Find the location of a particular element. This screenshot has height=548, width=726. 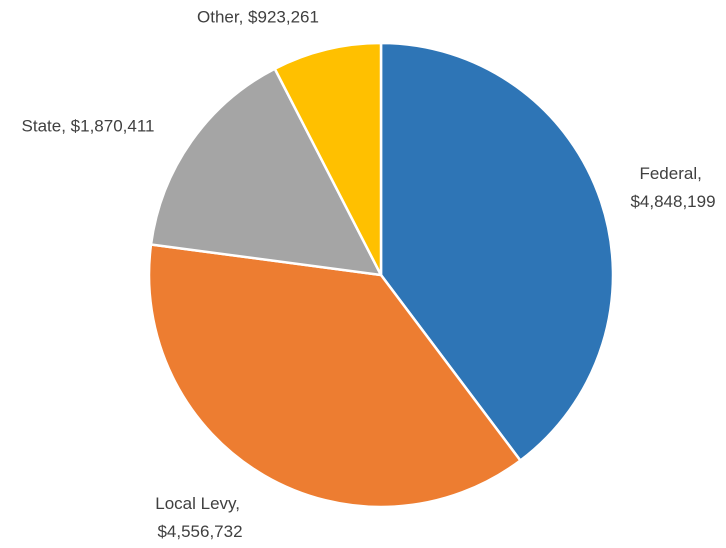

label-line: Federal, is located at coordinates (672, 173).